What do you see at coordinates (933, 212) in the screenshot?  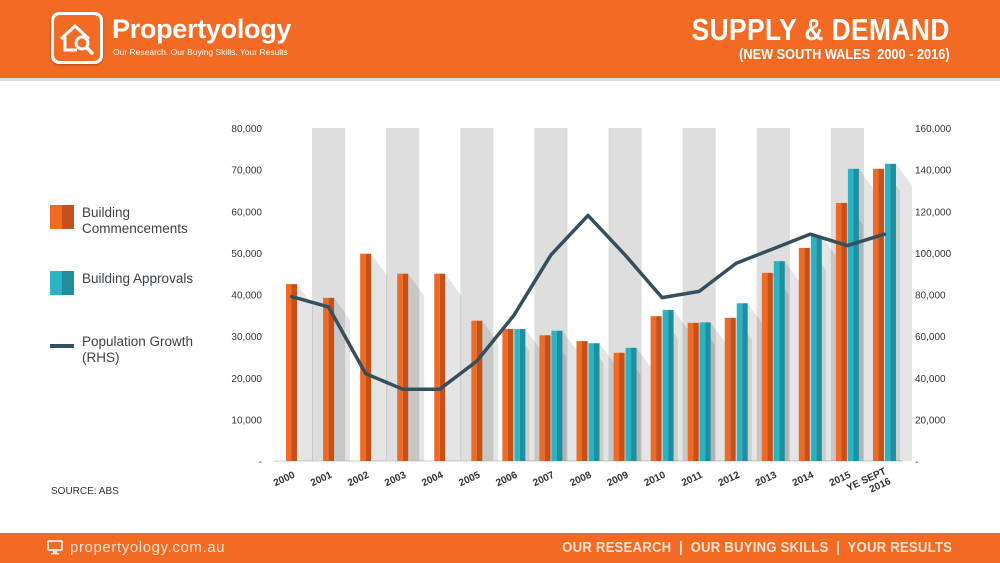 I see `y-right-tick-label: 120,000` at bounding box center [933, 212].